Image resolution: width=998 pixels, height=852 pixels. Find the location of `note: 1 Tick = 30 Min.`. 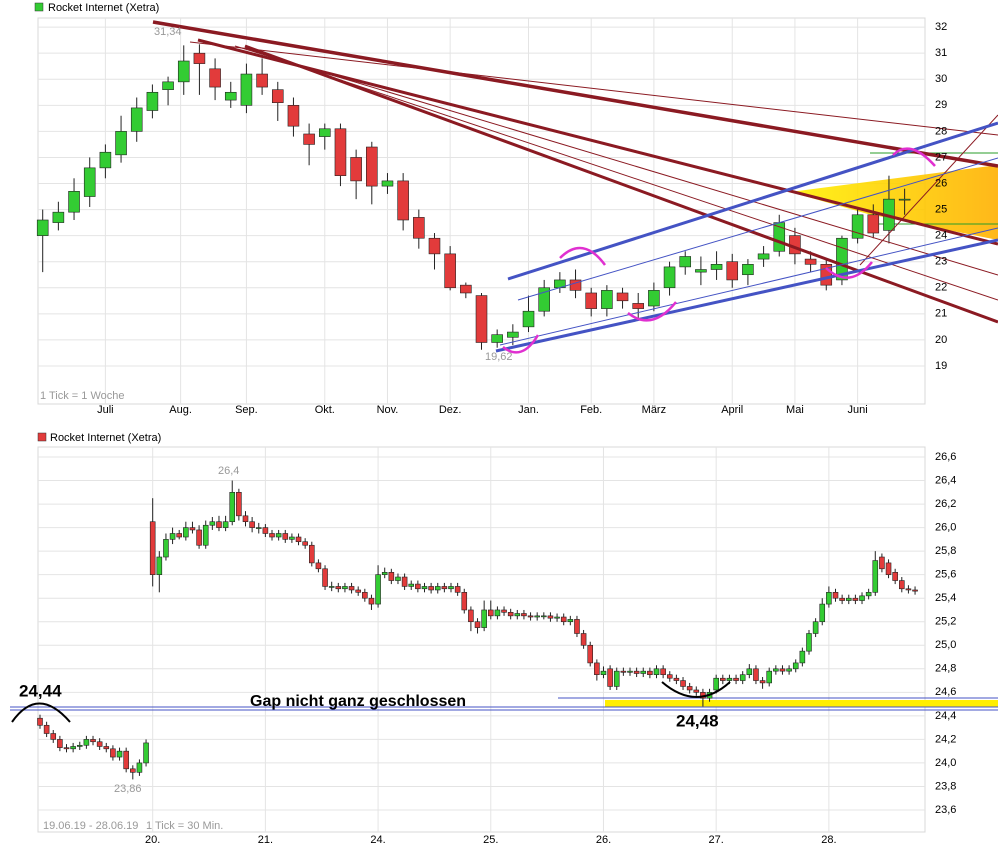

note: 1 Tick = 30 Min. is located at coordinates (184, 826).